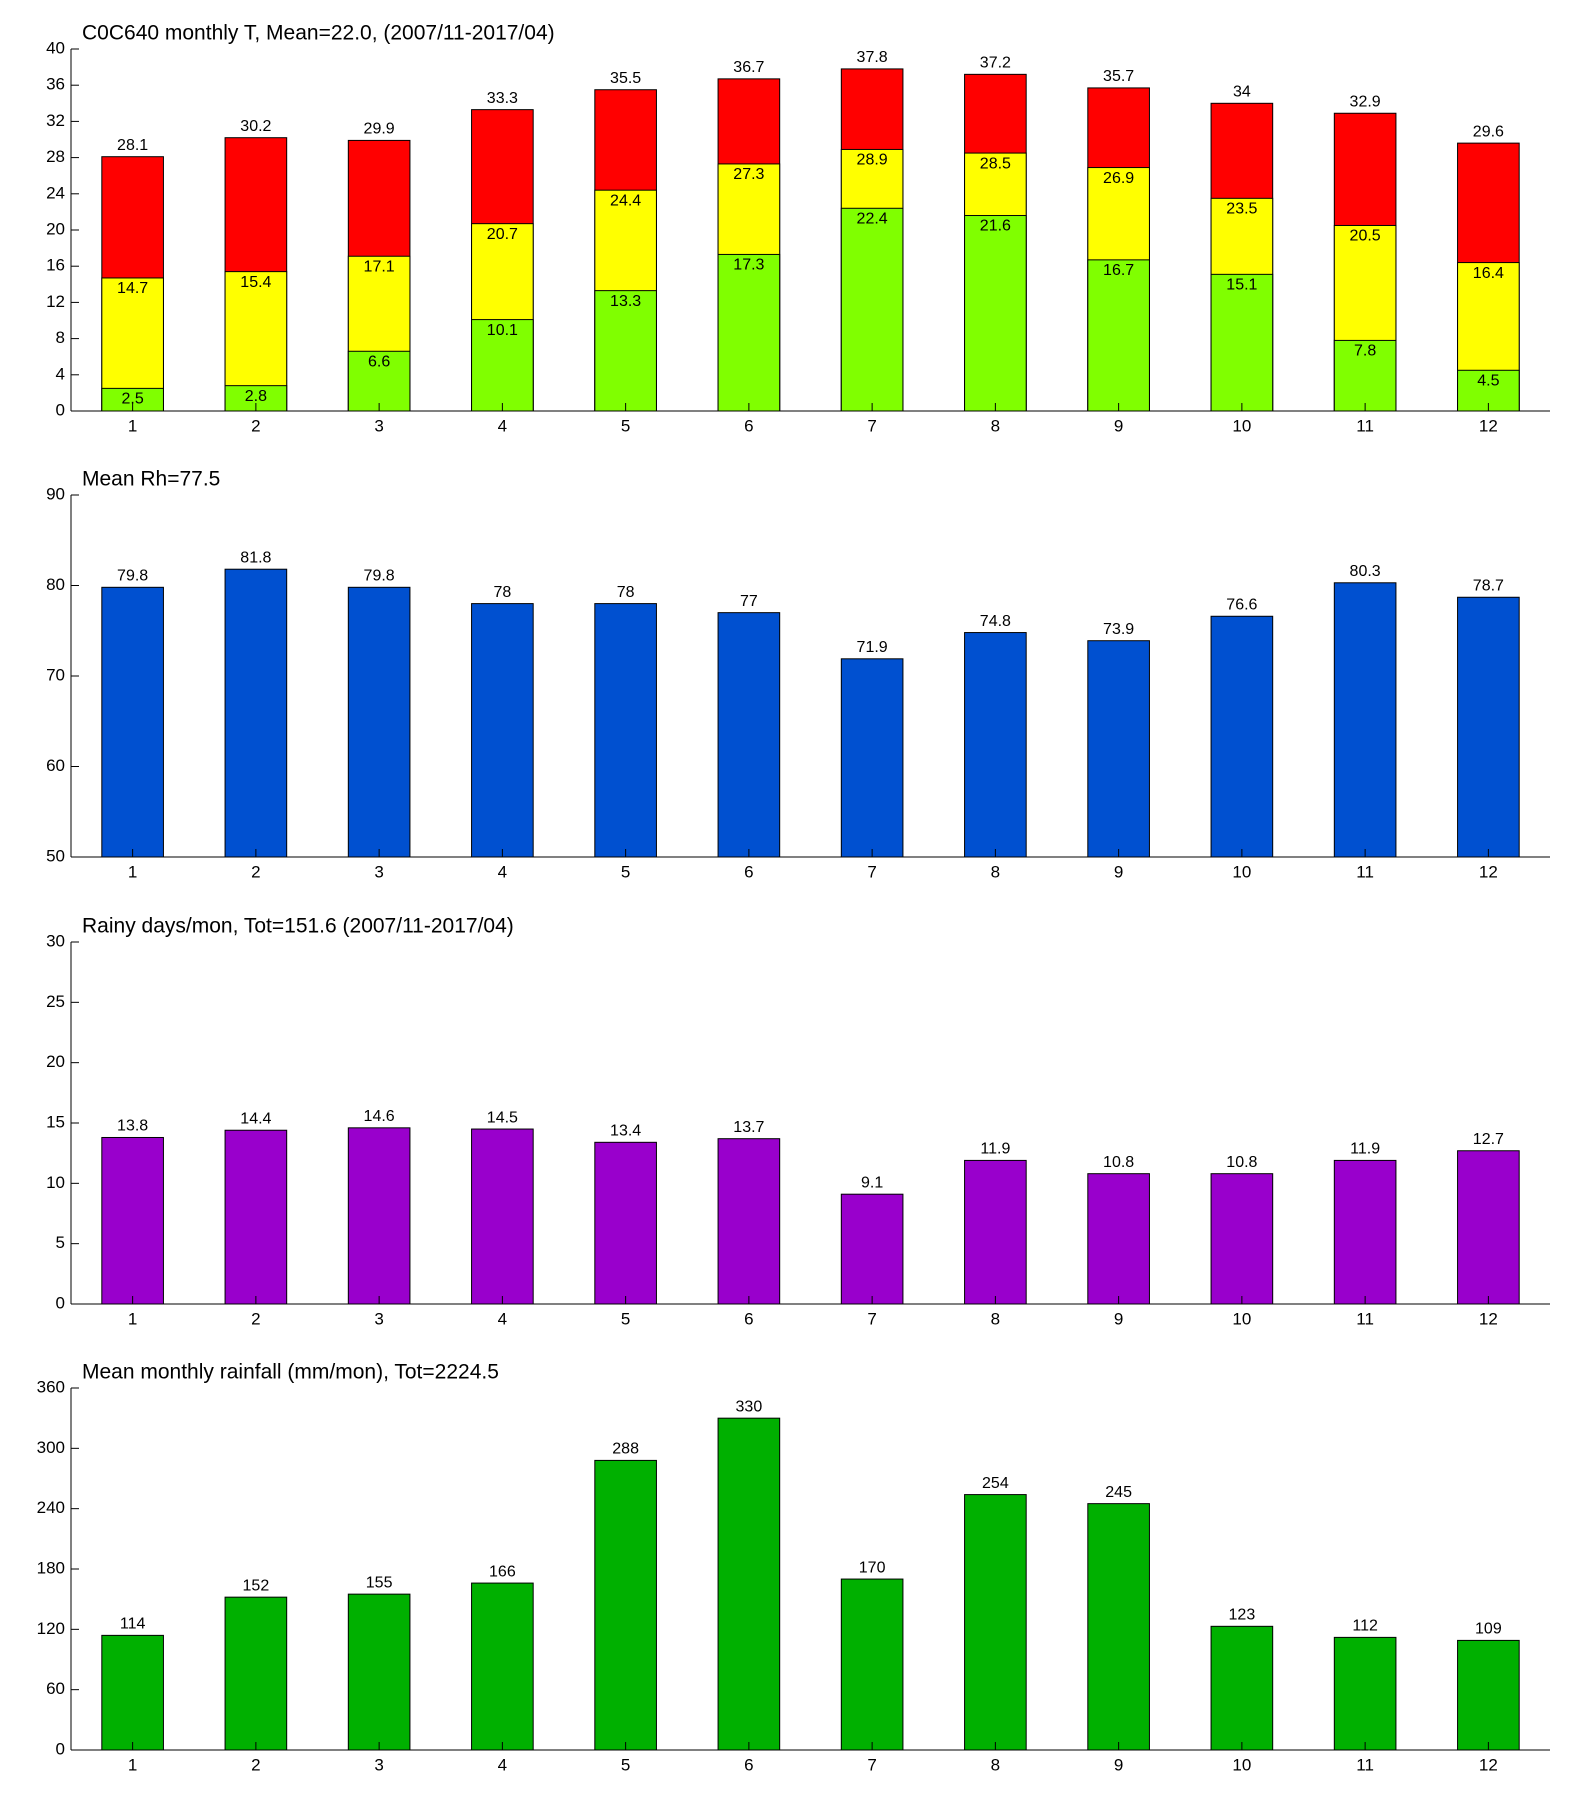 Image resolution: width=1580 pixels, height=1800 pixels. I want to click on y-tick-label: 0, so click(60, 1748).